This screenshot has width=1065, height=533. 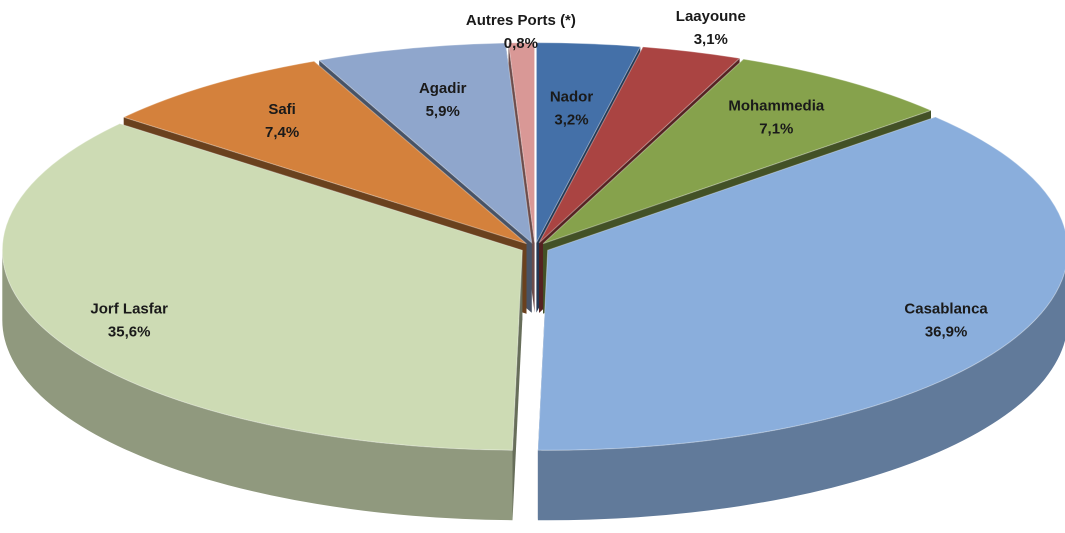 What do you see at coordinates (572, 97) in the screenshot?
I see `slice-label: Nador` at bounding box center [572, 97].